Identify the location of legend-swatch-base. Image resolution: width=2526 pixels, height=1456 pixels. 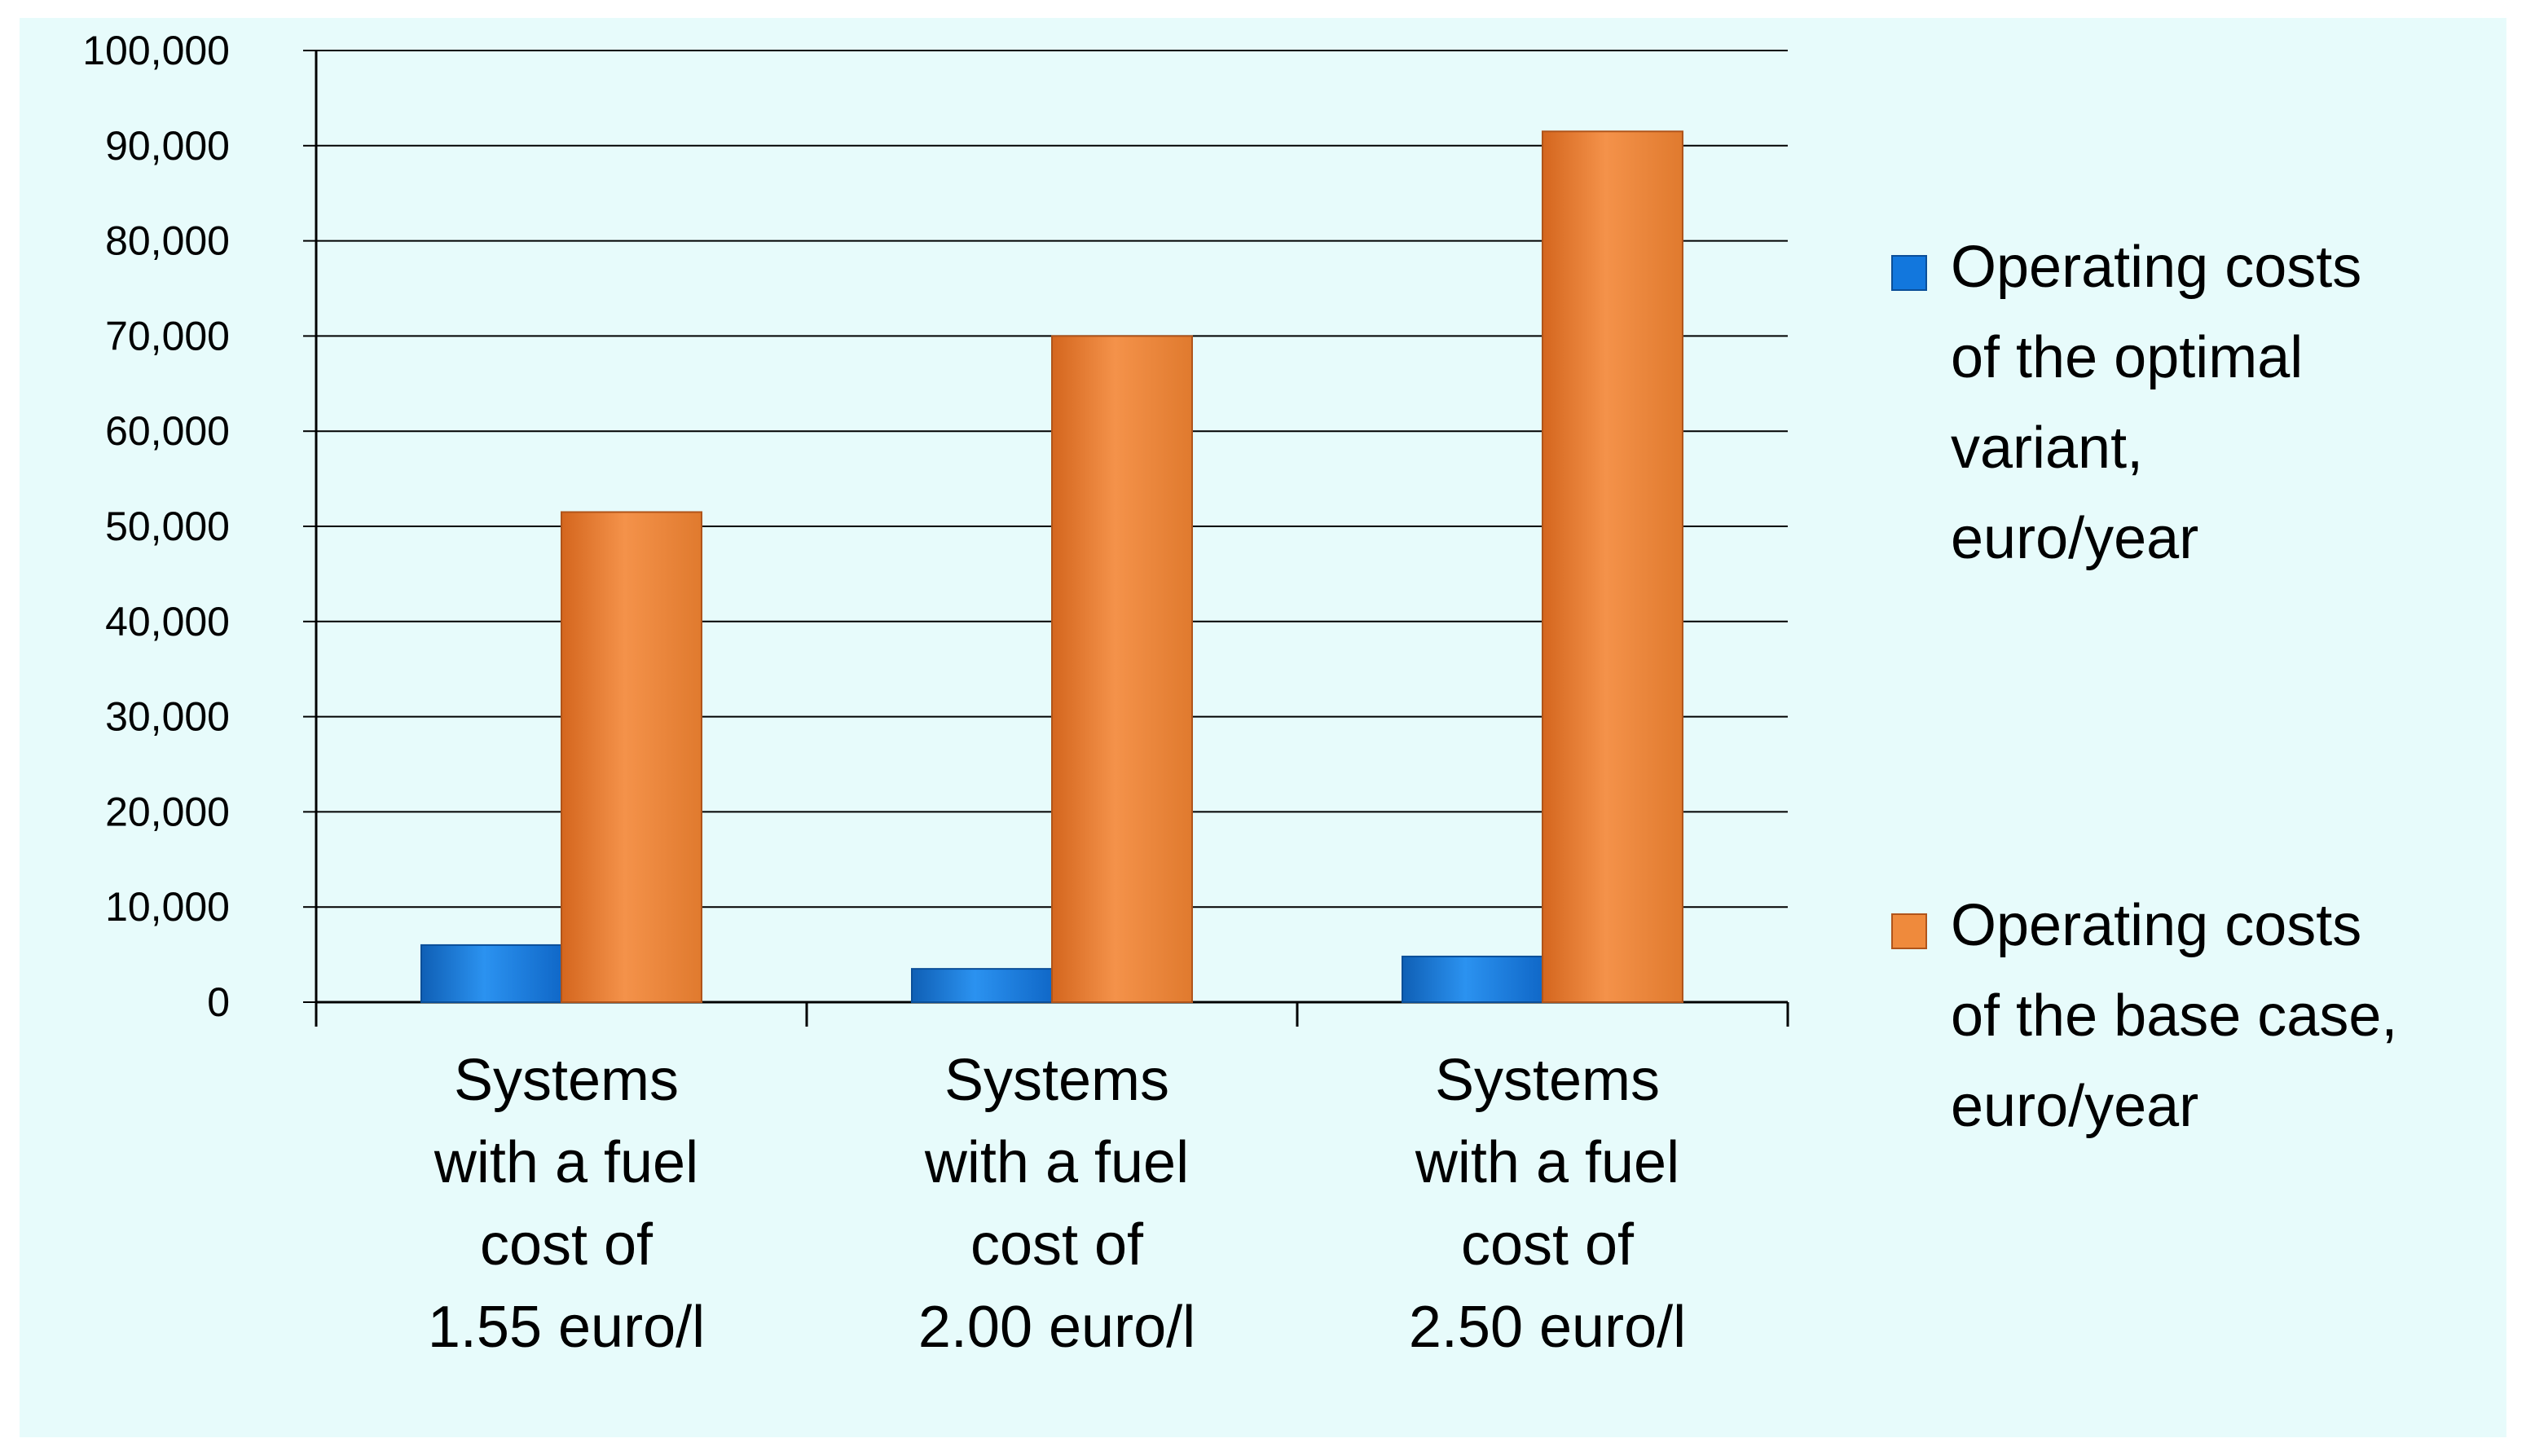
(1909, 931).